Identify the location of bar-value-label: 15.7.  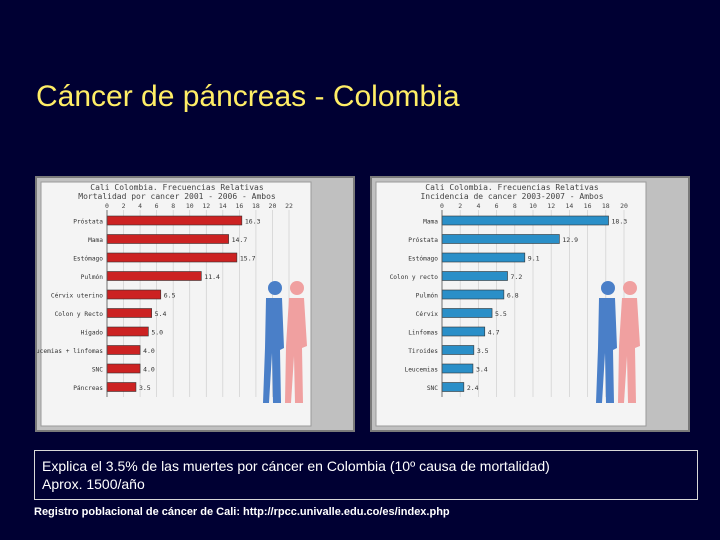
(248, 259).